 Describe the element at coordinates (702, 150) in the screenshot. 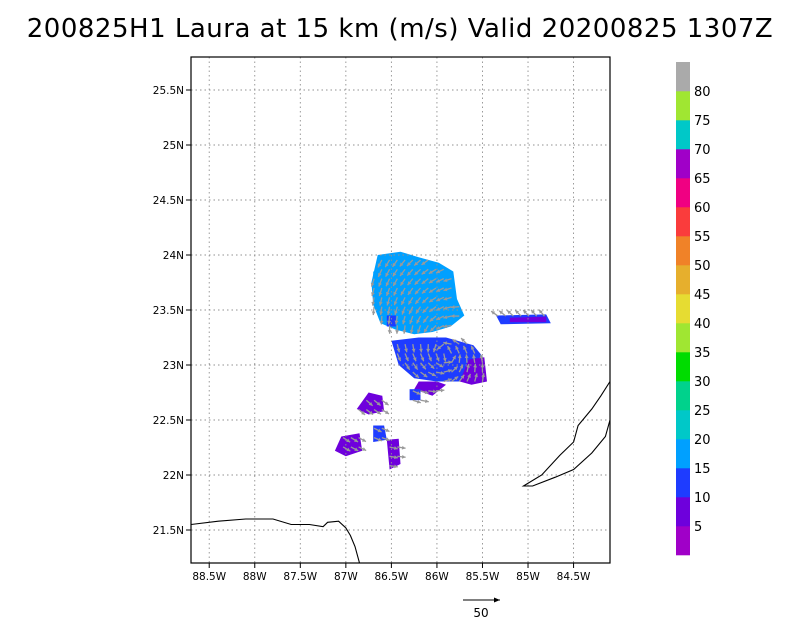

I see `colorbar-label: 70` at that location.